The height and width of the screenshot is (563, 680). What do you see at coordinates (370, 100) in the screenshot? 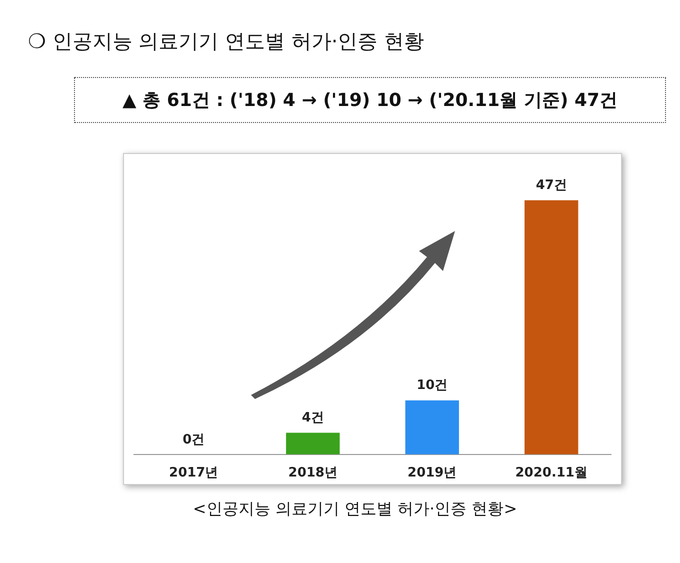
I see `chart-subtitle: ▲ 총 61건 : ('18) 4 → ('19) 10 → ('20.11월 기준) 47건` at bounding box center [370, 100].